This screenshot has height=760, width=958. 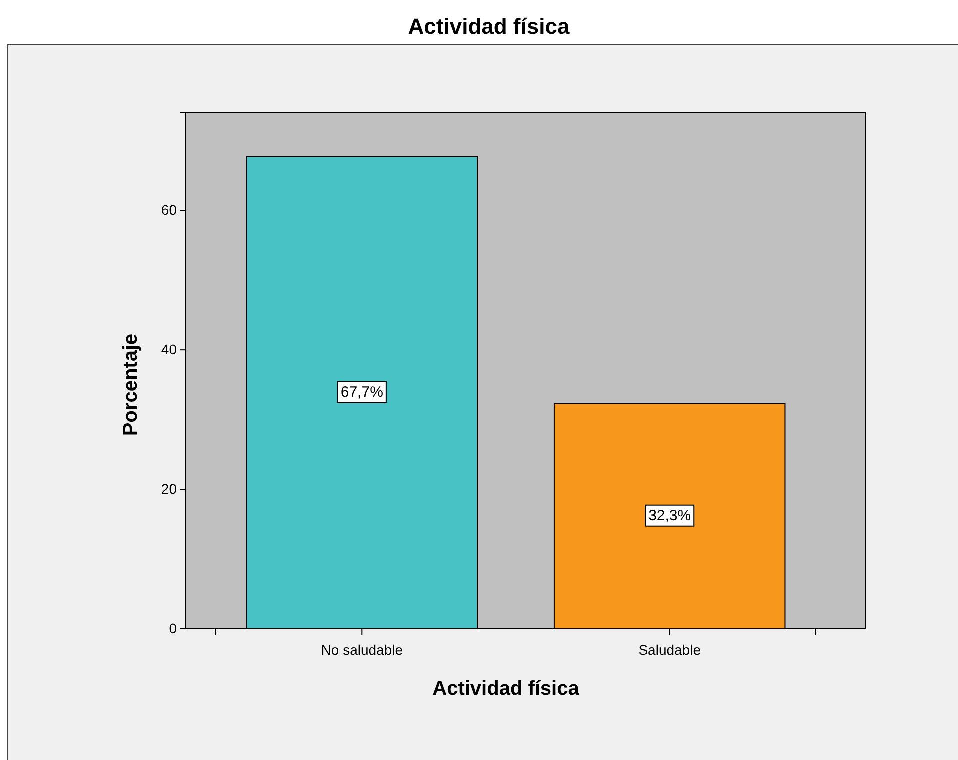 What do you see at coordinates (169, 489) in the screenshot?
I see `y-tick-label: 20` at bounding box center [169, 489].